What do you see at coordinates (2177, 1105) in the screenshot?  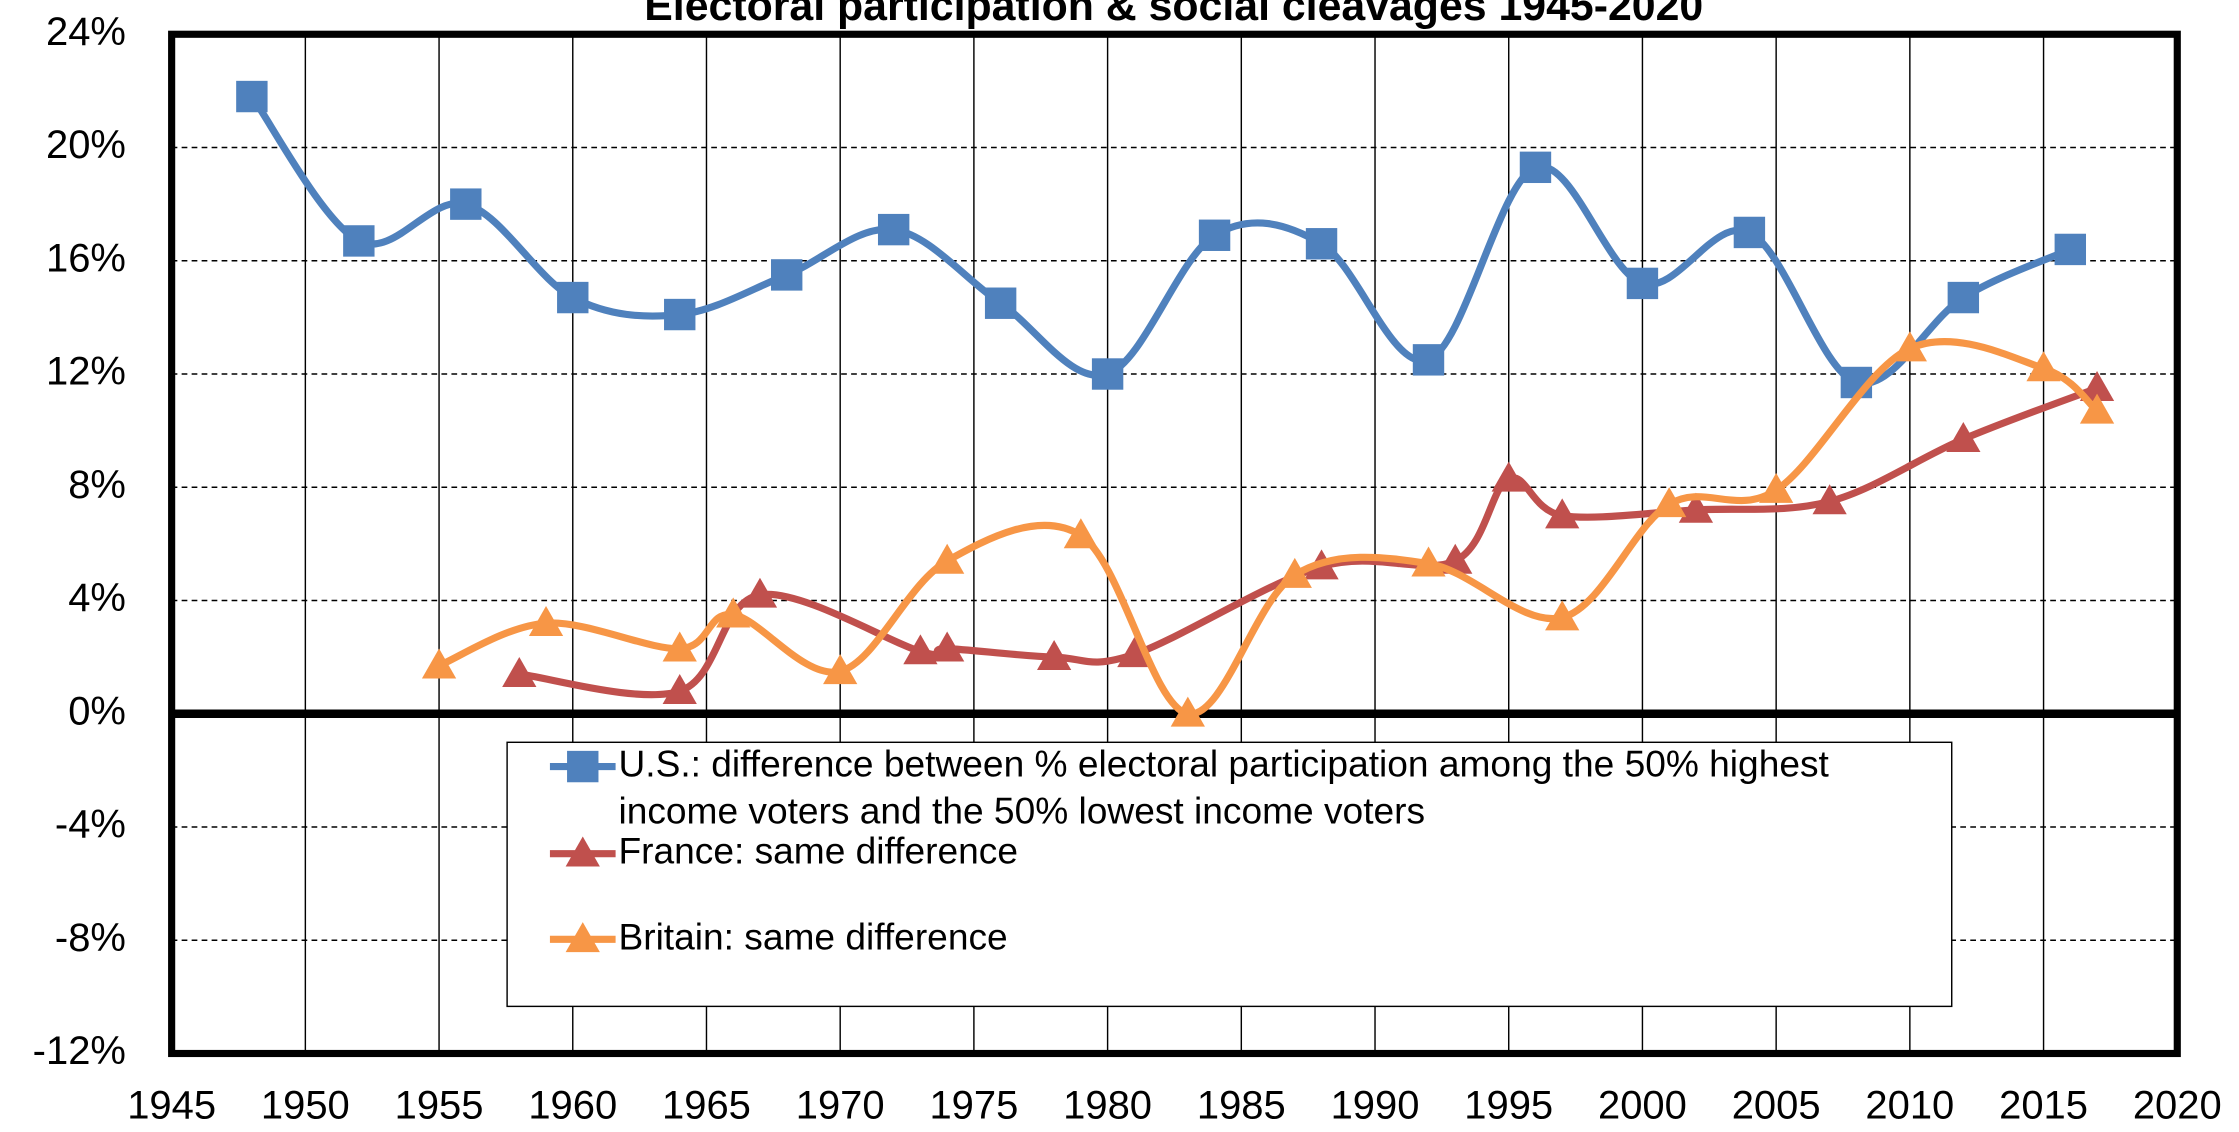 I see `x-tick-label: 2020` at bounding box center [2177, 1105].